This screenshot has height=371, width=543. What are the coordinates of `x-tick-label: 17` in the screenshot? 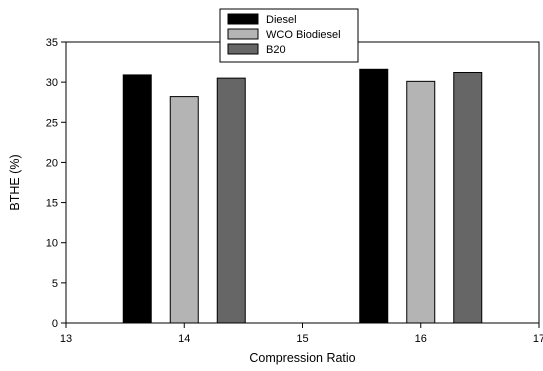 It's located at (538, 339).